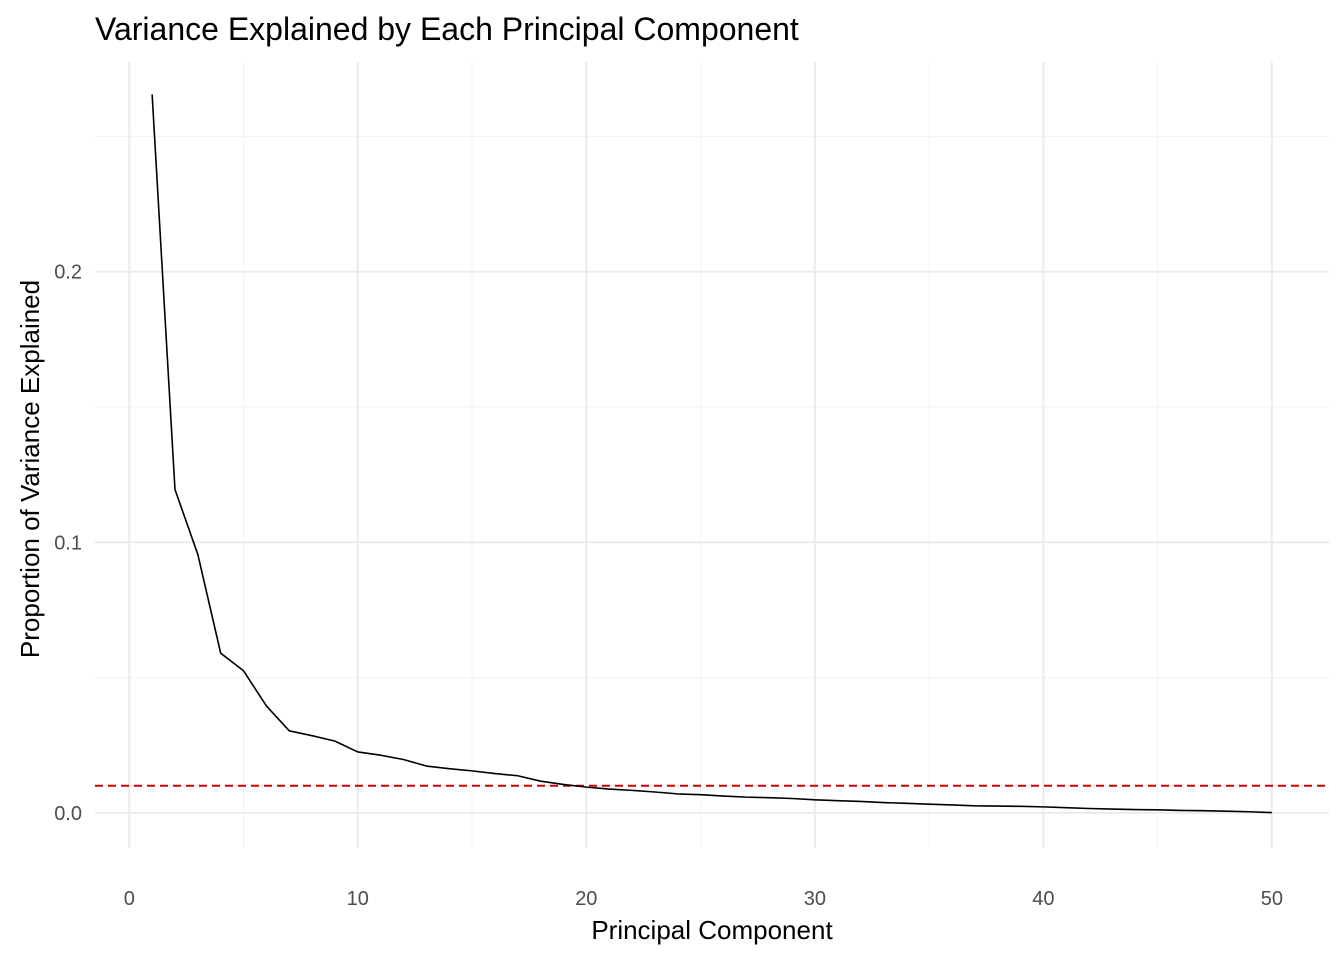 Image resolution: width=1344 pixels, height=960 pixels. What do you see at coordinates (68, 814) in the screenshot?
I see `y-tick-label: 0.0` at bounding box center [68, 814].